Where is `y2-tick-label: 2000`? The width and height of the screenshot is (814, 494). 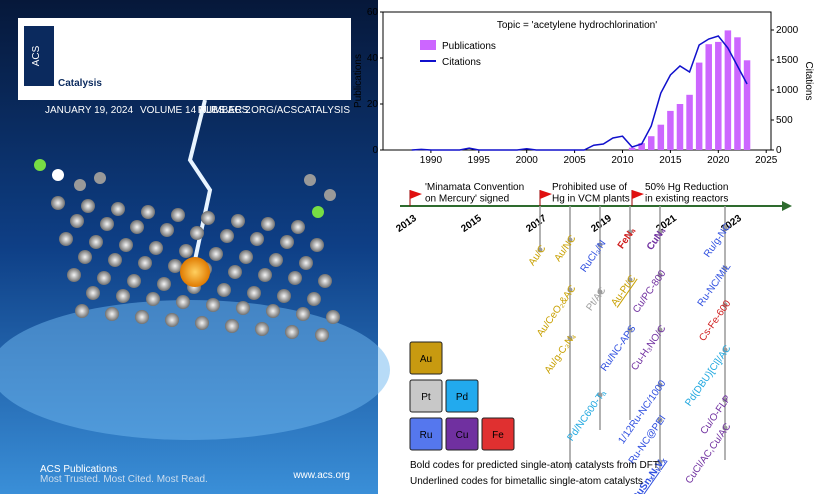 y2-tick-label: 2000 is located at coordinates (787, 30).